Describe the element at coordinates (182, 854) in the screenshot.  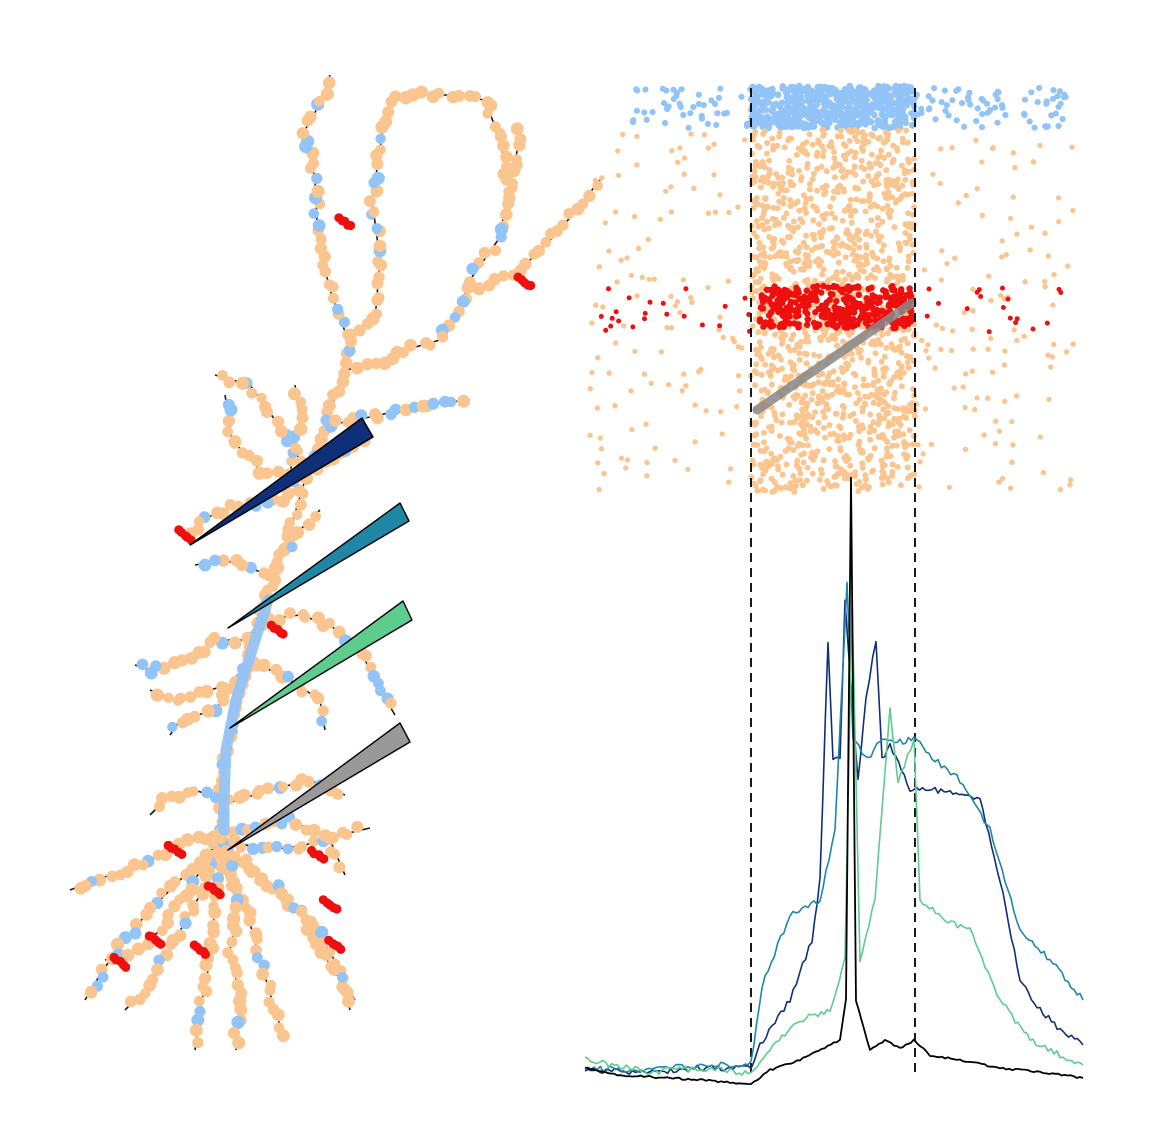
I see `synapse-cluster-red` at that location.